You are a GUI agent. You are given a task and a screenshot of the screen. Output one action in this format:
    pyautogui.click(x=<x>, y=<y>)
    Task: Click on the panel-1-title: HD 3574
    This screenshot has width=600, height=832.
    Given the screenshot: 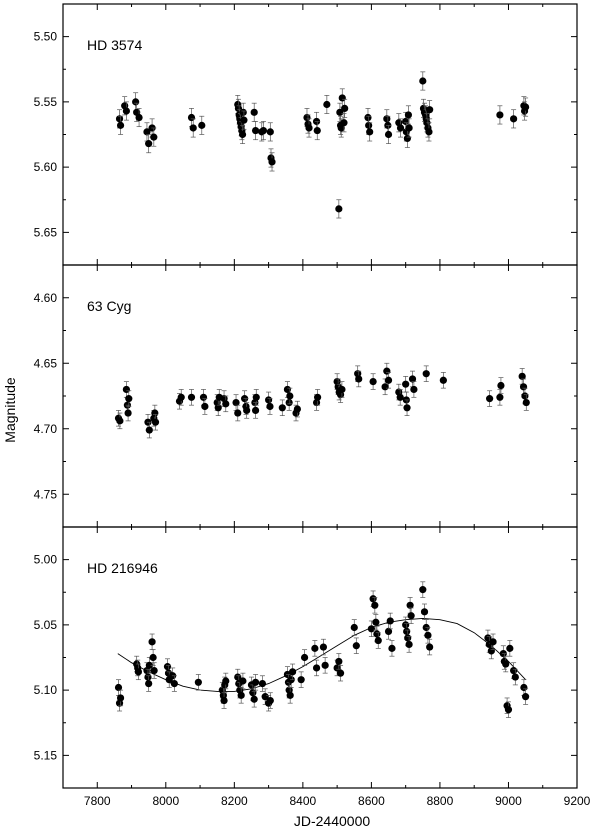 What is the action you would take?
    pyautogui.click(x=114, y=45)
    